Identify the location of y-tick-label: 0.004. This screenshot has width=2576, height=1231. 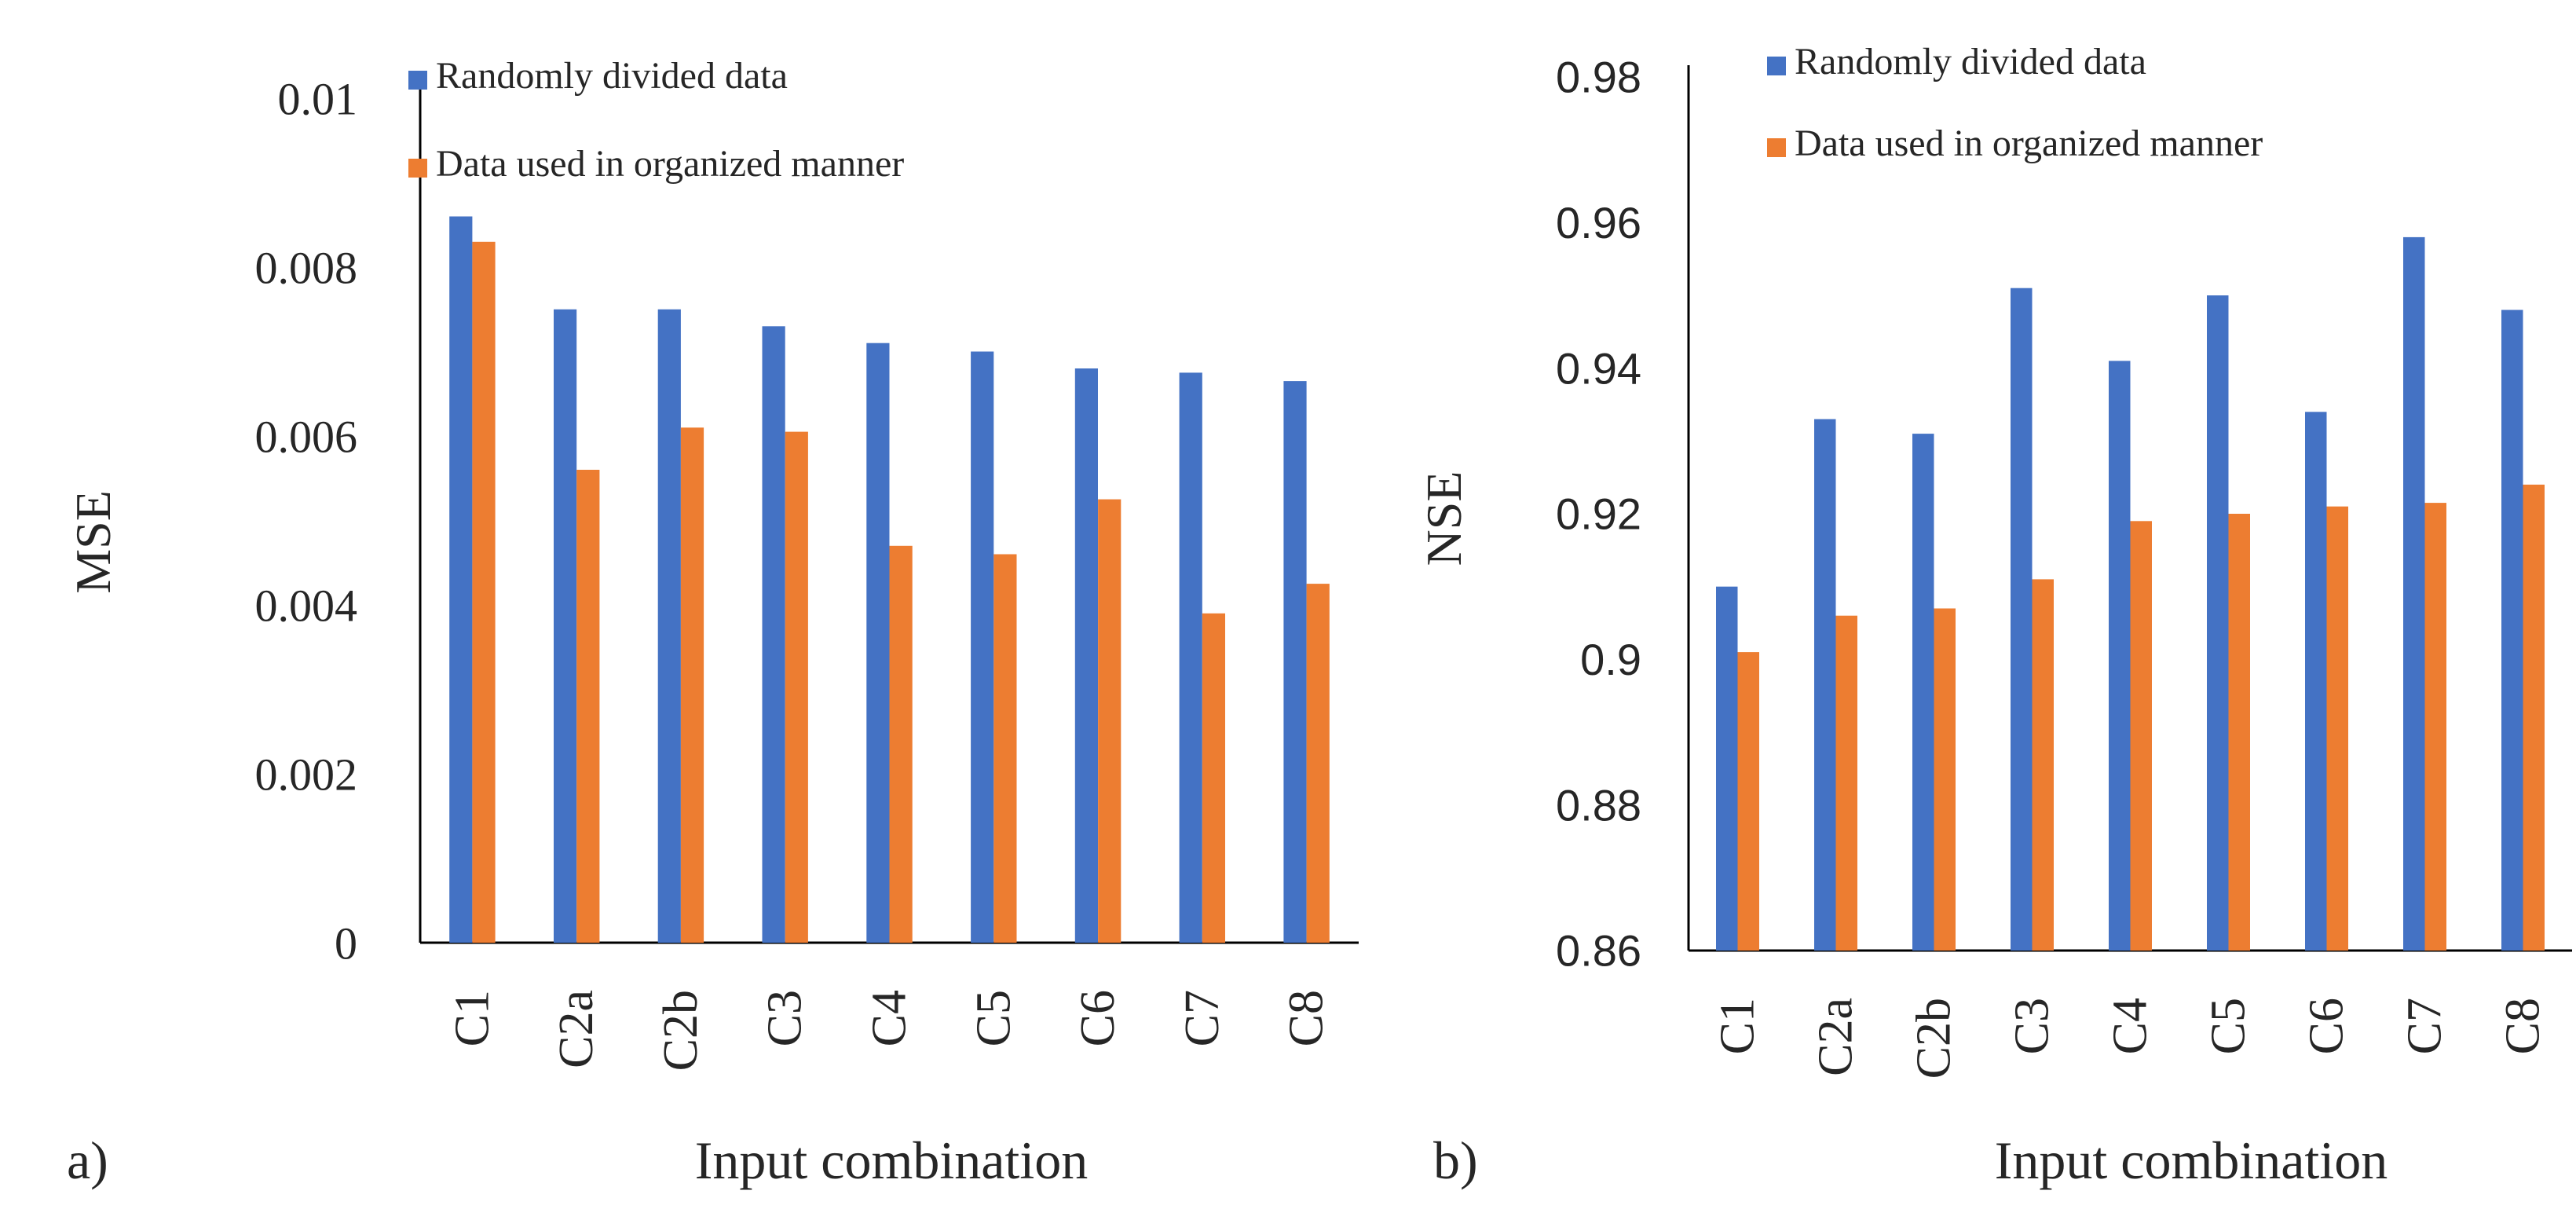
(307, 606).